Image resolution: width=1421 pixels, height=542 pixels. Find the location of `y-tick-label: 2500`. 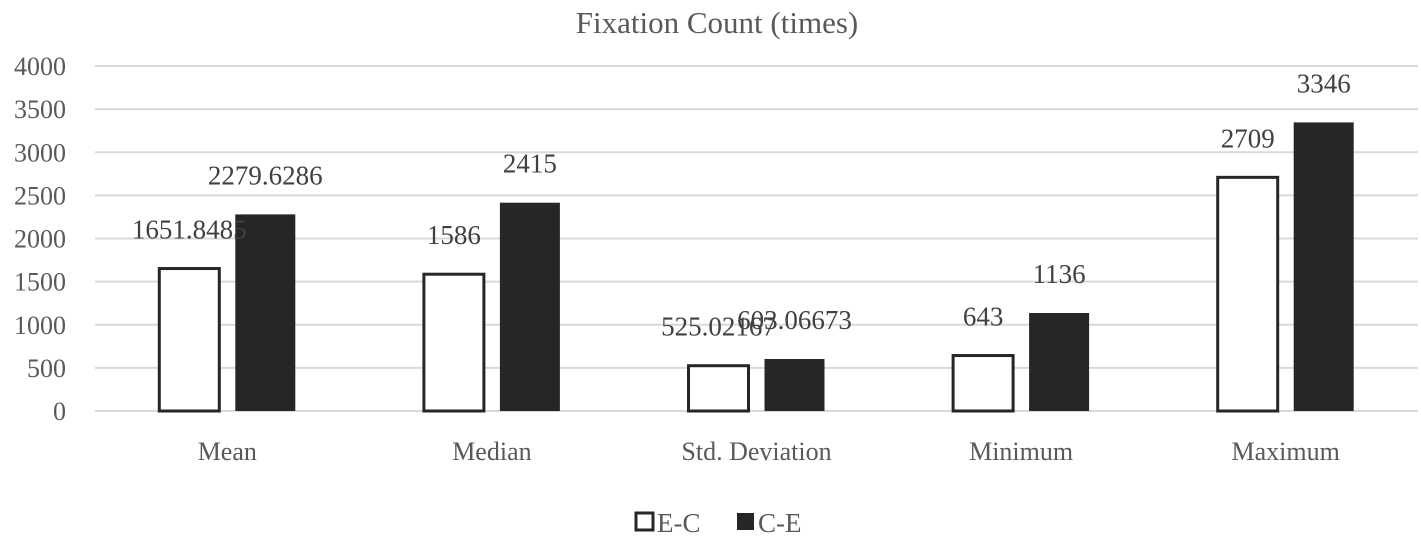

y-tick-label: 2500 is located at coordinates (40, 195).